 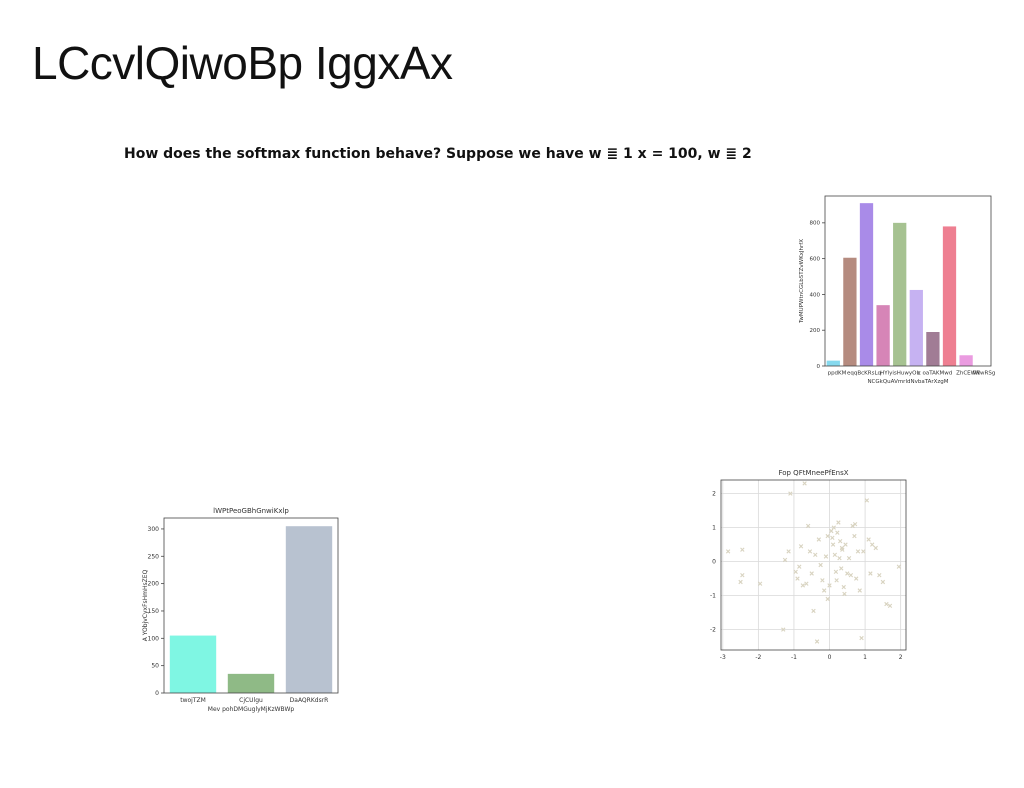 What do you see at coordinates (251, 700) in the screenshot?
I see `x-tick-label: CjCUlgu` at bounding box center [251, 700].